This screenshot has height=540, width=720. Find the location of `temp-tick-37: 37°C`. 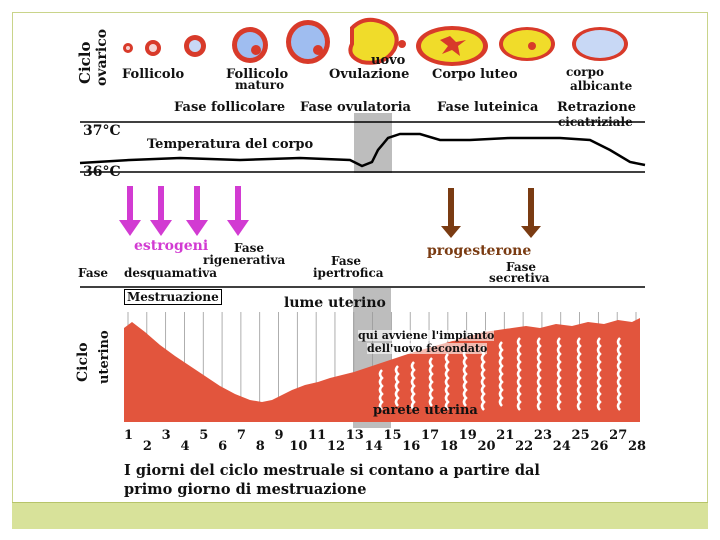

temp-tick-37: 37°C is located at coordinates (102, 131).